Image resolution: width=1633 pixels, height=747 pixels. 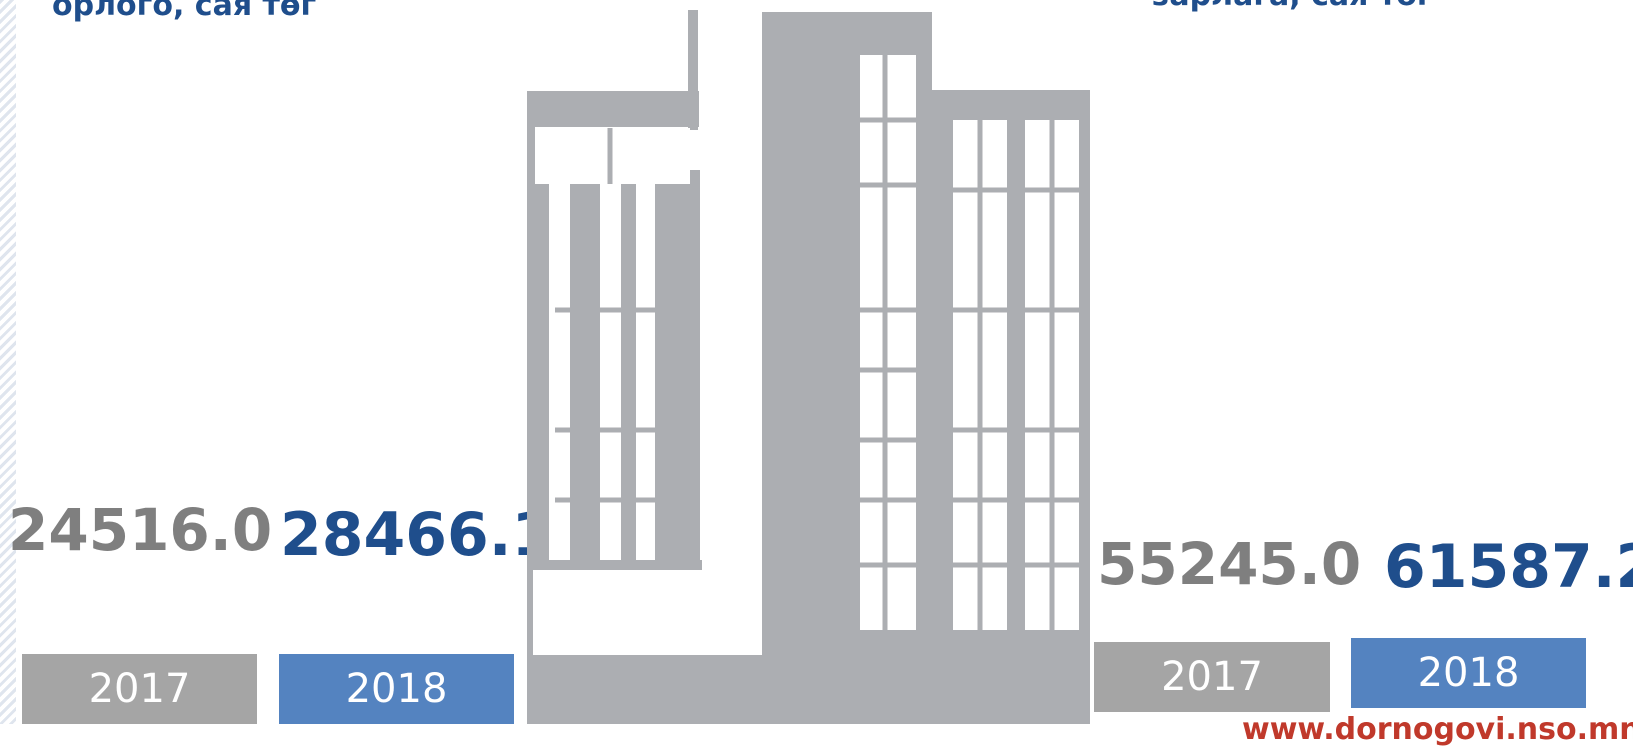 What do you see at coordinates (1292, 6) in the screenshot?
I see `expense-title: зарлага, сая төг` at bounding box center [1292, 6].